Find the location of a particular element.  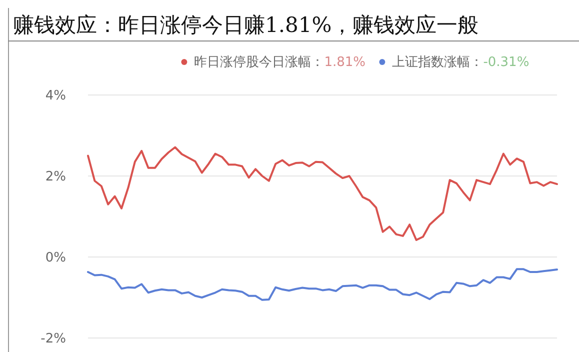

y-tick-label: 2% is located at coordinates (55, 177).